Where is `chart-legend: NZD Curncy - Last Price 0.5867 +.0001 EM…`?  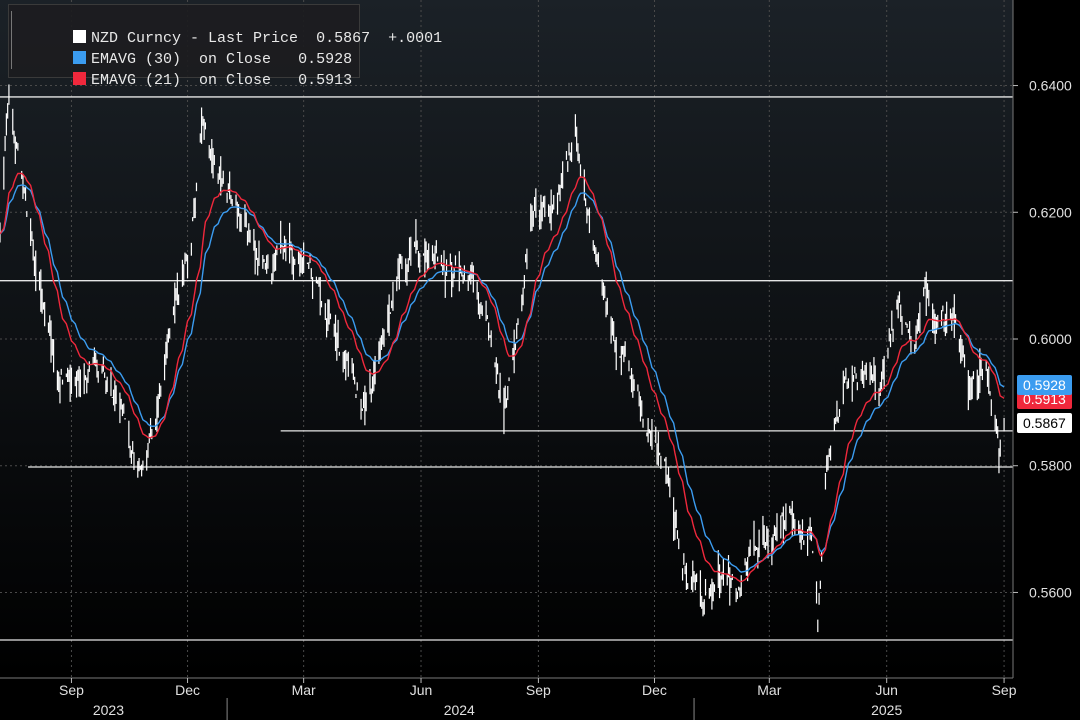 chart-legend: NZD Curncy - Last Price 0.5867 +.0001 EM… is located at coordinates (225, 46).